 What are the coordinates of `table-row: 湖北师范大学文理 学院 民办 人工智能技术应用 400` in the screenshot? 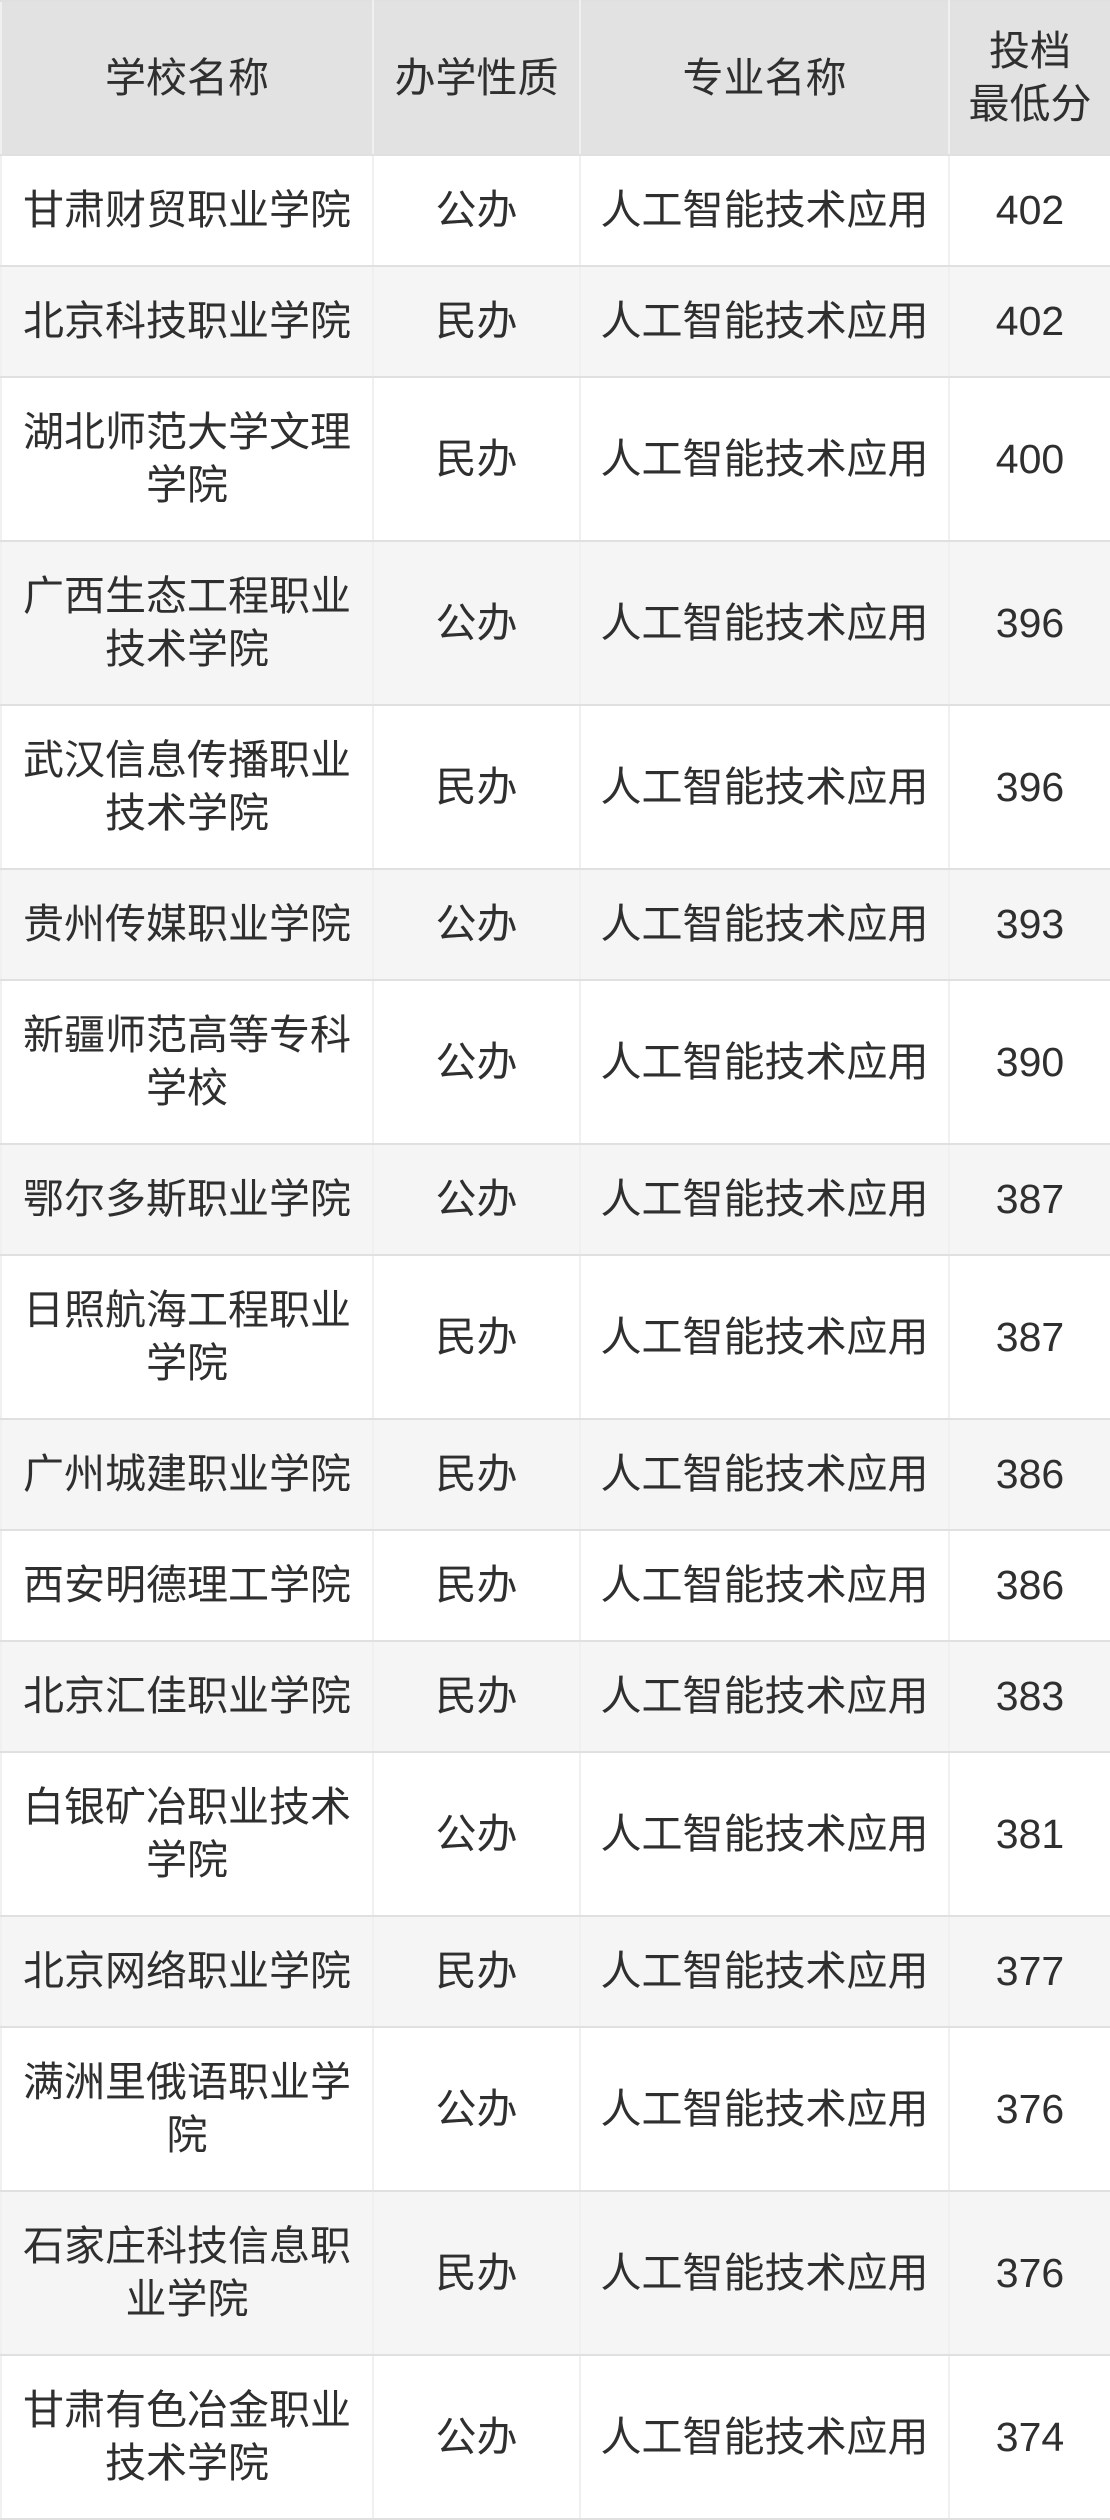 It's located at (555, 459).